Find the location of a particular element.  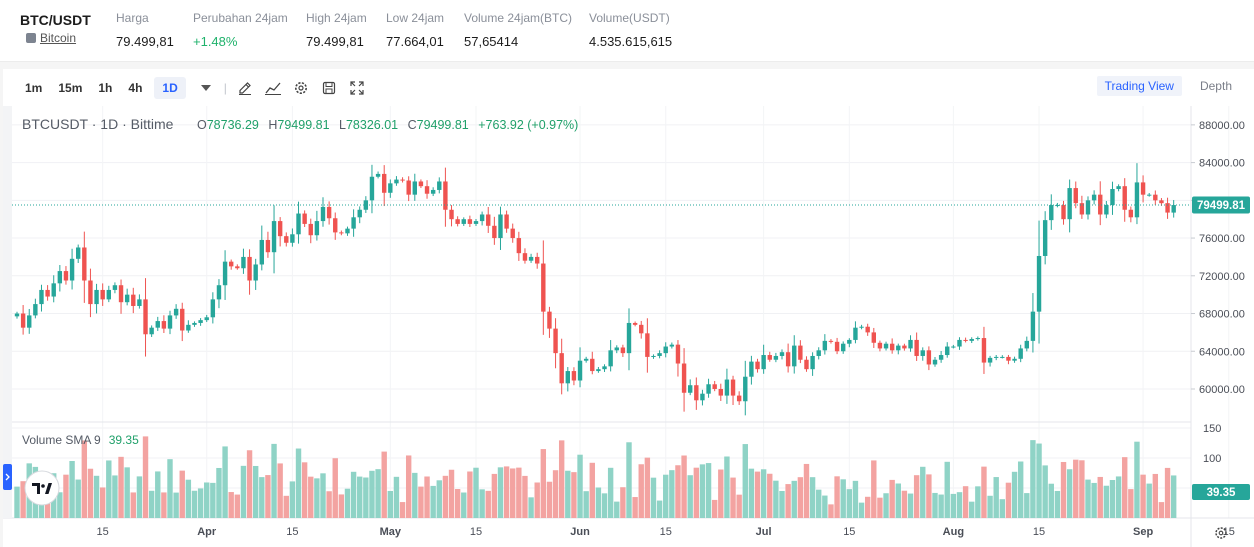

fullscreen-icon is located at coordinates (357, 88).